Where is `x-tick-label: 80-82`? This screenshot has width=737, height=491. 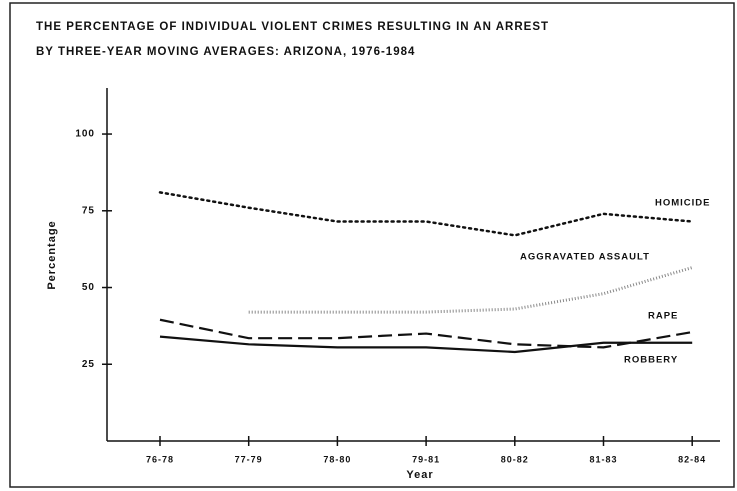
x-tick-label: 80-82 is located at coordinates (515, 459).